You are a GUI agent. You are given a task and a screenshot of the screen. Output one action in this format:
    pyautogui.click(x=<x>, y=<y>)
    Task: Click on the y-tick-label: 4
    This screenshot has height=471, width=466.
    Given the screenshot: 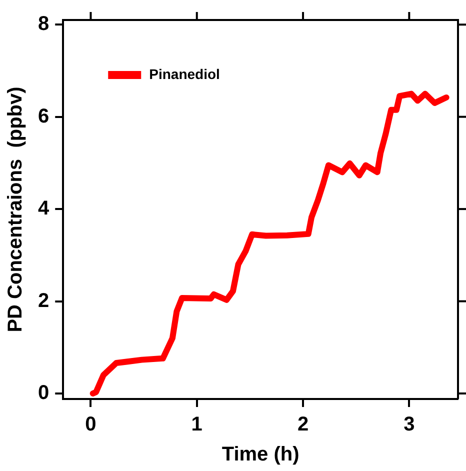 What is the action you would take?
    pyautogui.click(x=44, y=209)
    